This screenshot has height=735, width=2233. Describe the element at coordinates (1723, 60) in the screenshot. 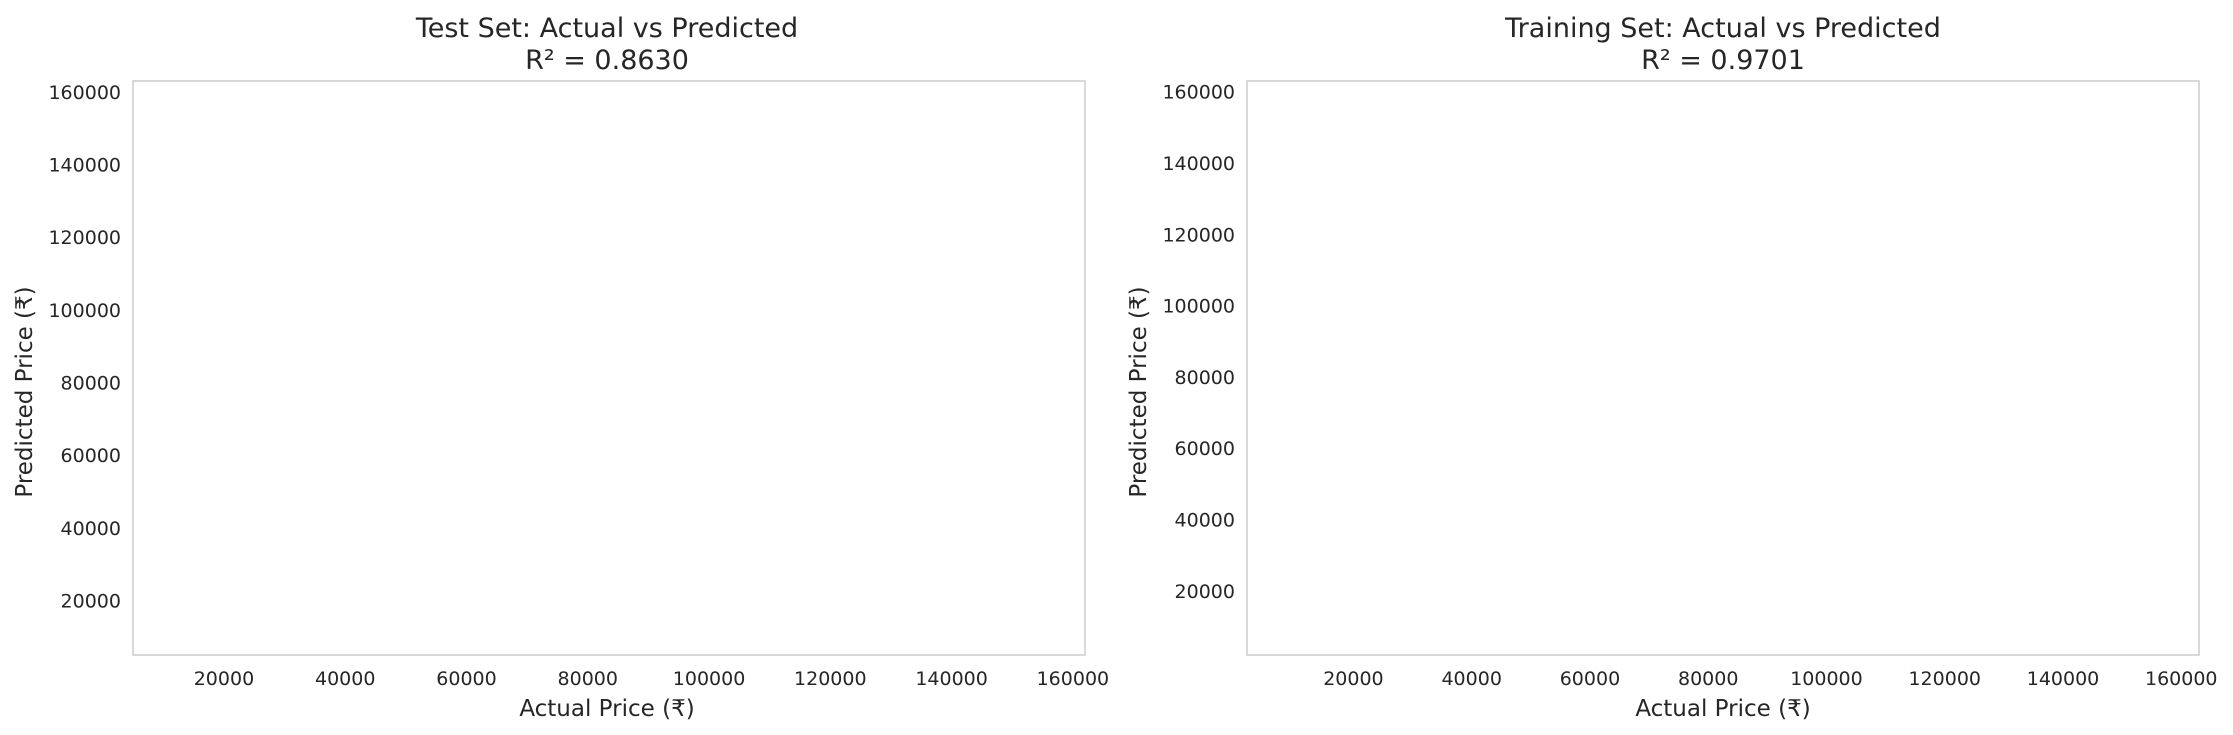

I see `chart-subtitle: R² = 0.9701` at that location.